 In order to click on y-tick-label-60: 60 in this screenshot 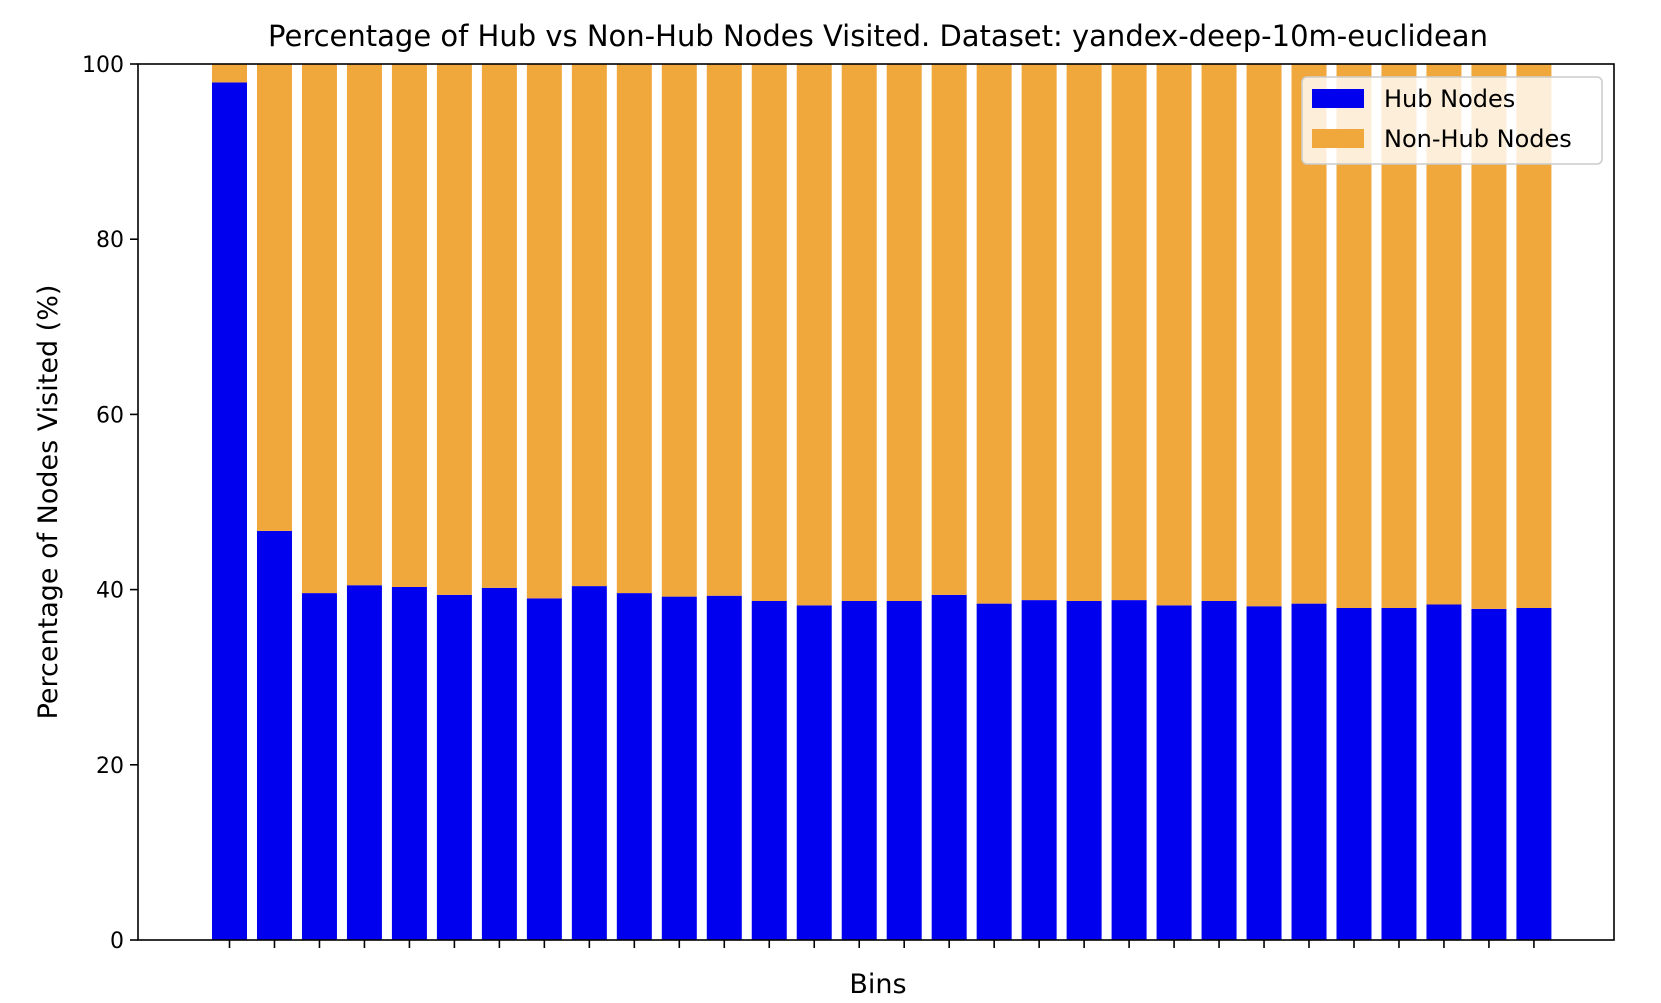, I will do `click(110, 415)`.